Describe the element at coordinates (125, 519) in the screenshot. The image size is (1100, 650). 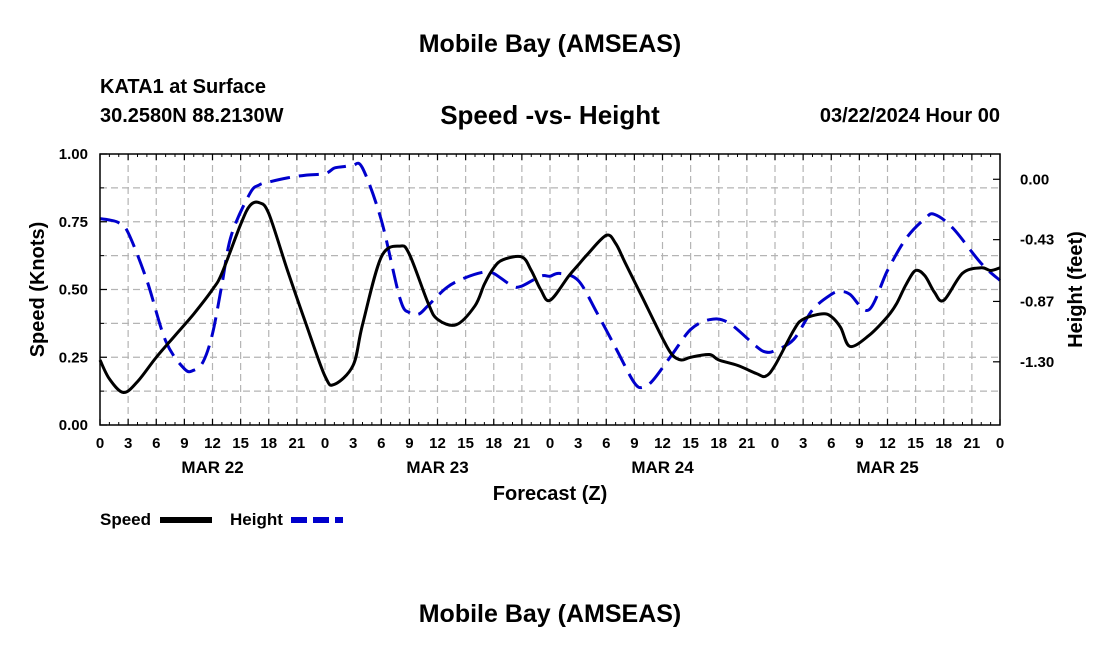
I see `legend-speed-label: Speed` at that location.